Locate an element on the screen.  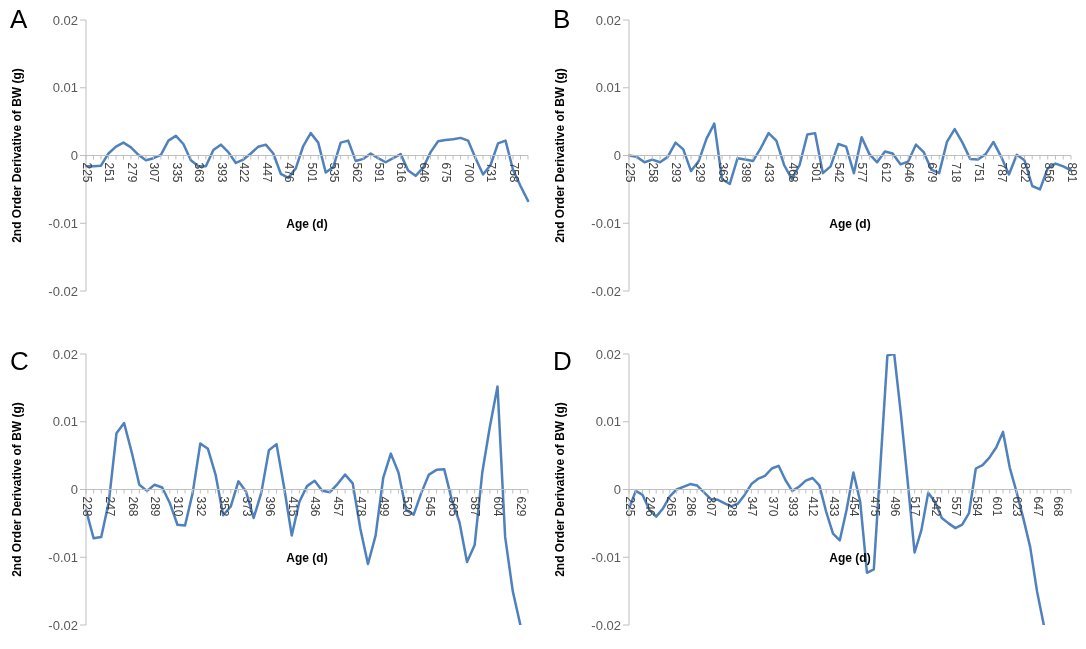
x-tick-label: 329 is located at coordinates (699, 172).